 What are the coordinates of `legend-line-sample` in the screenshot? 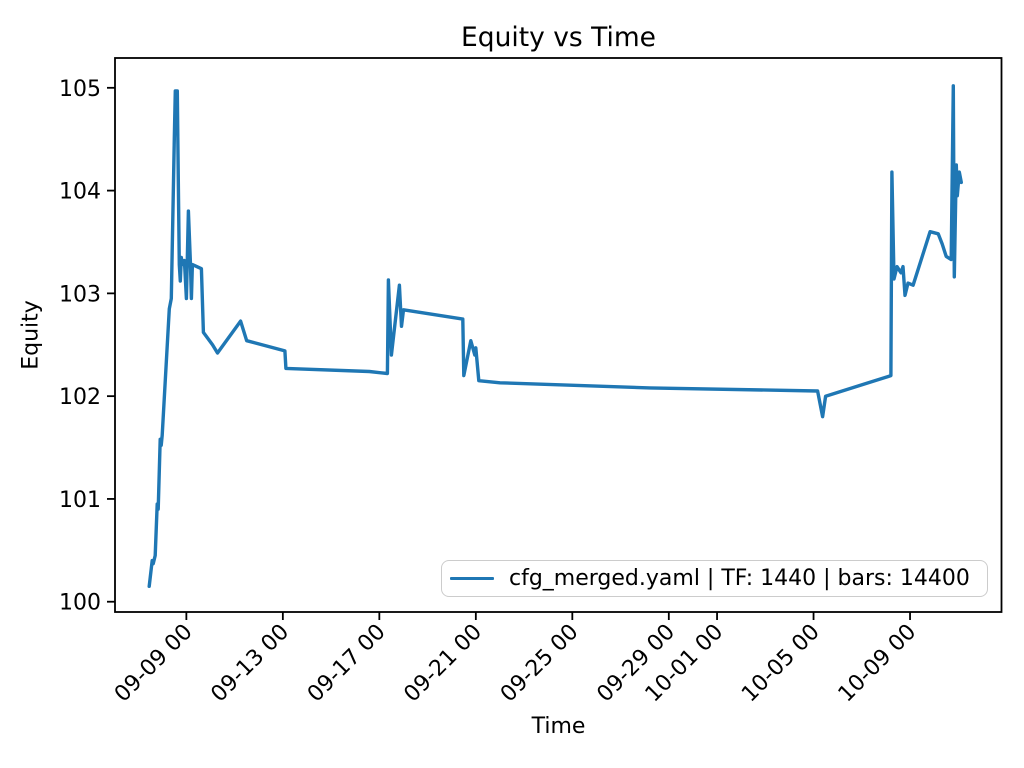 It's located at (472, 578).